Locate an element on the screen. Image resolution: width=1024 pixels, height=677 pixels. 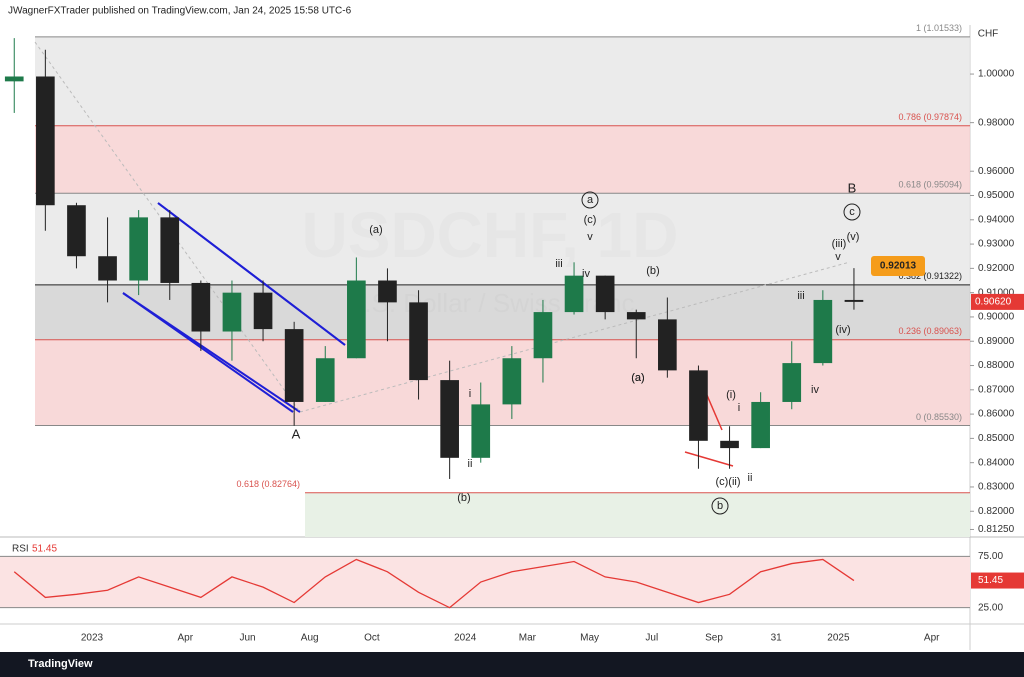
y-tick-label: 0.88000 is located at coordinates (996, 365).